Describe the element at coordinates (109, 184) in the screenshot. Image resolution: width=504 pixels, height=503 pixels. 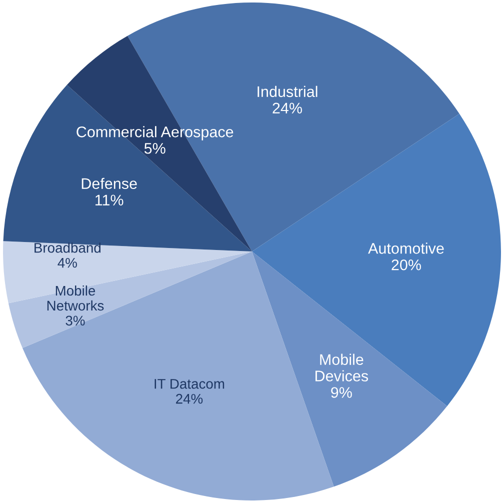
I see `slice-label: Defense` at that location.